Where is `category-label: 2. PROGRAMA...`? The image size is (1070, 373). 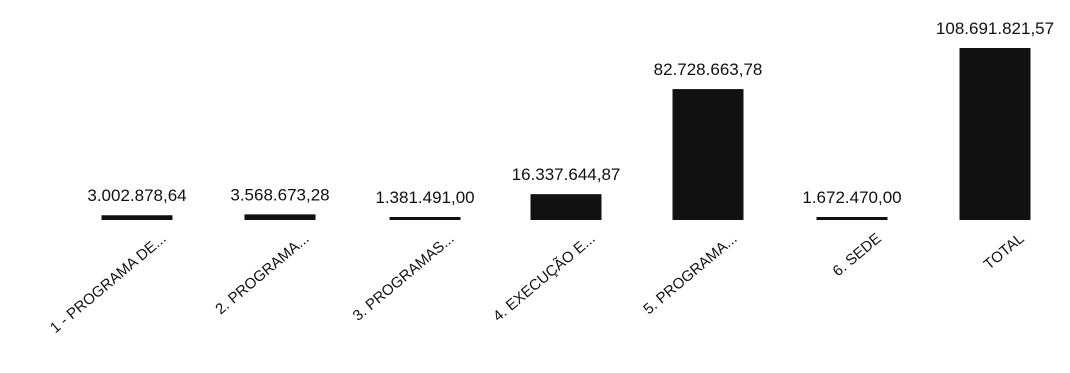
category-label: 2. PROGRAMA... is located at coordinates (262, 274).